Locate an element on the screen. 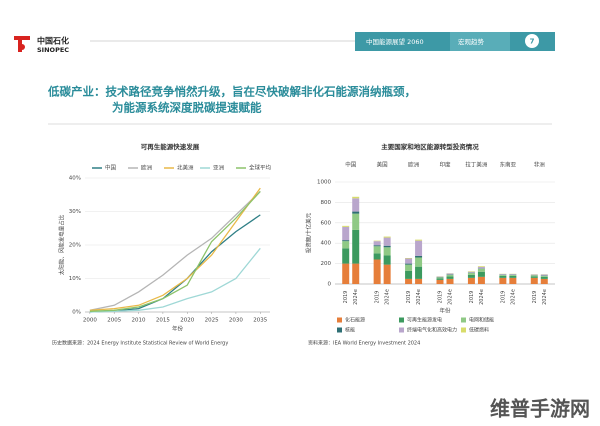 This screenshot has width=600, height=426. legend-label: 低碳燃料 is located at coordinates (479, 330).